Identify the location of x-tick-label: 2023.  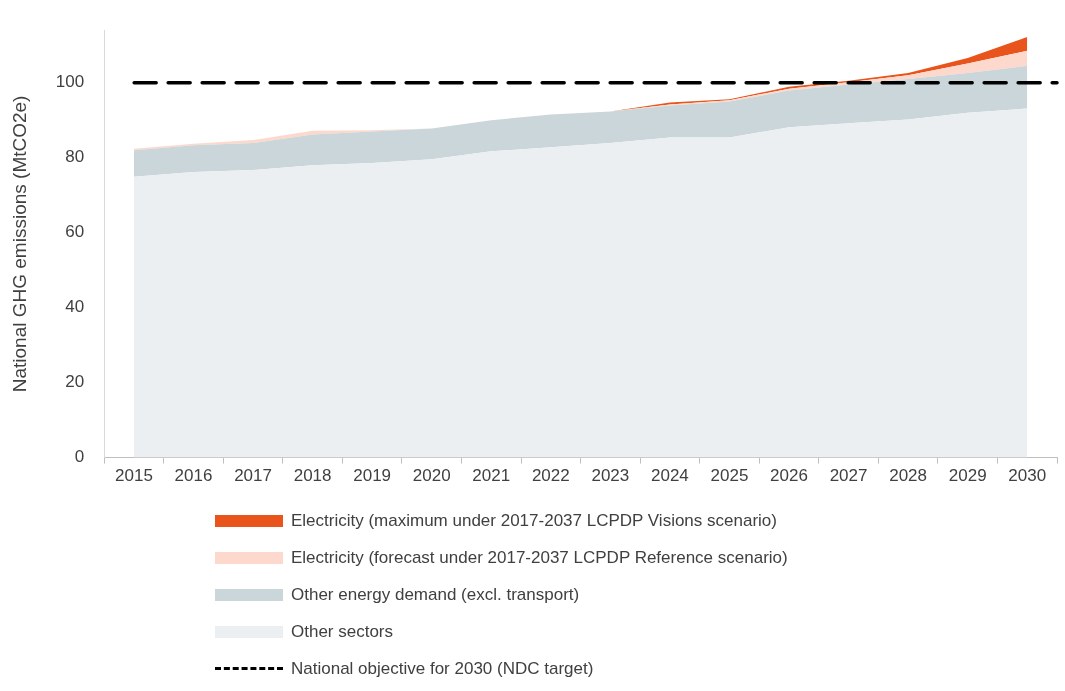
(610, 476).